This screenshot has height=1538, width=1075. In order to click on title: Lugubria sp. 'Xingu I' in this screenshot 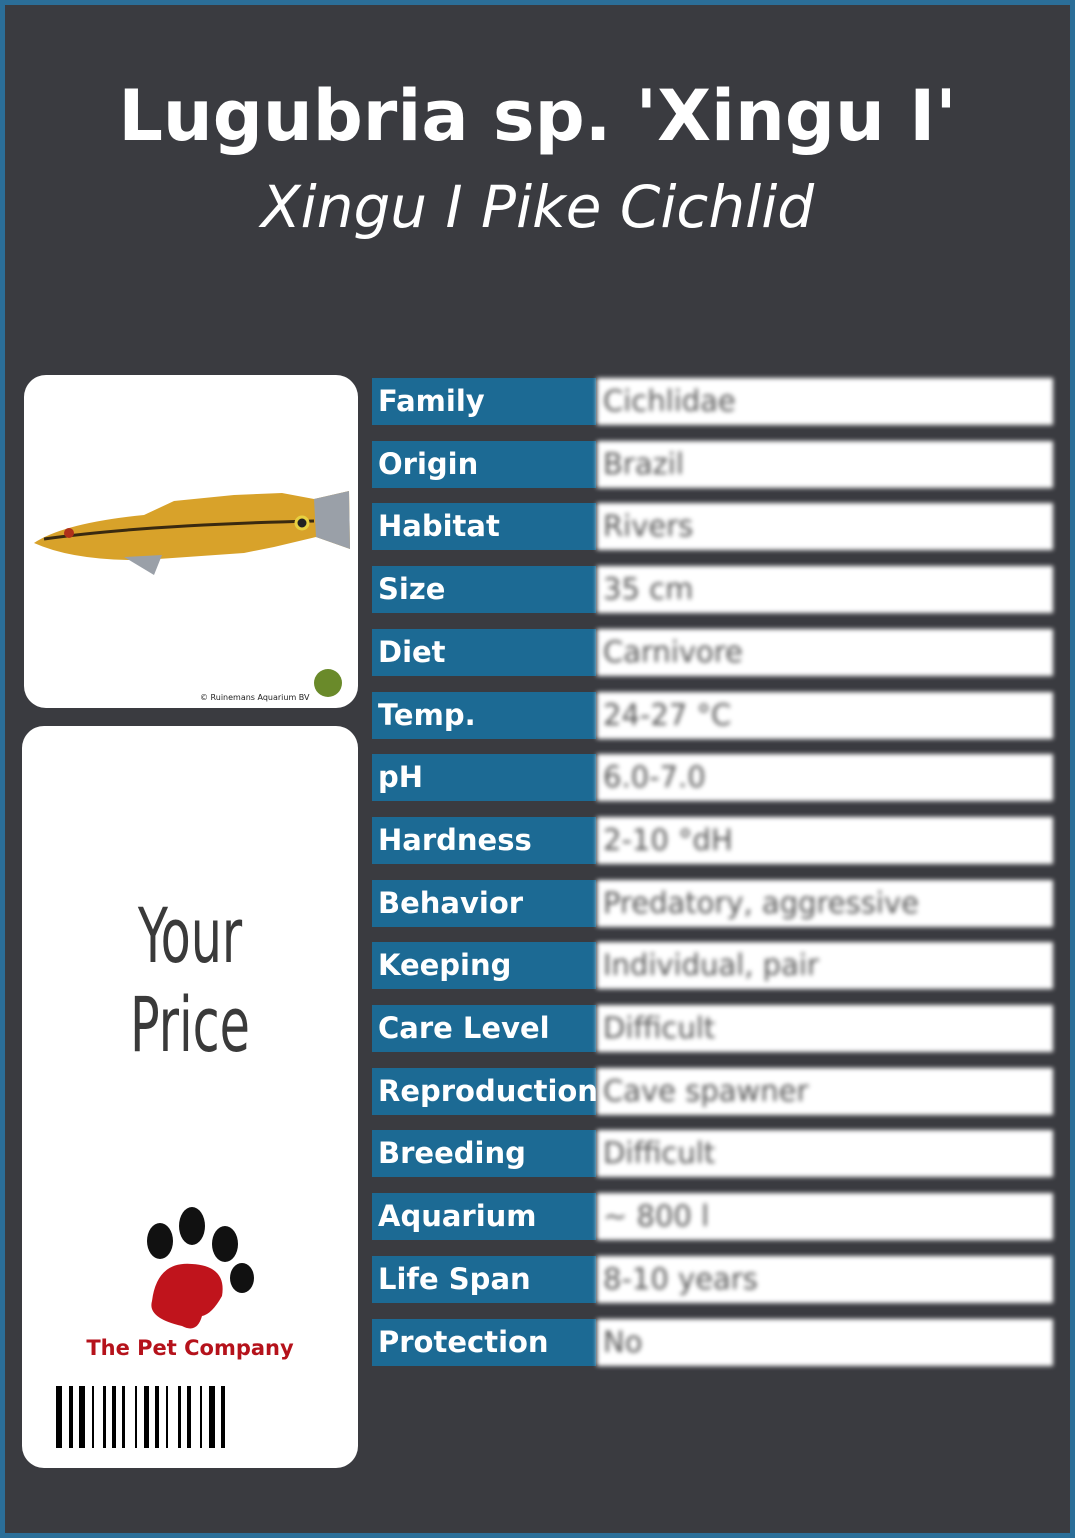, I will do `click(537, 116)`.